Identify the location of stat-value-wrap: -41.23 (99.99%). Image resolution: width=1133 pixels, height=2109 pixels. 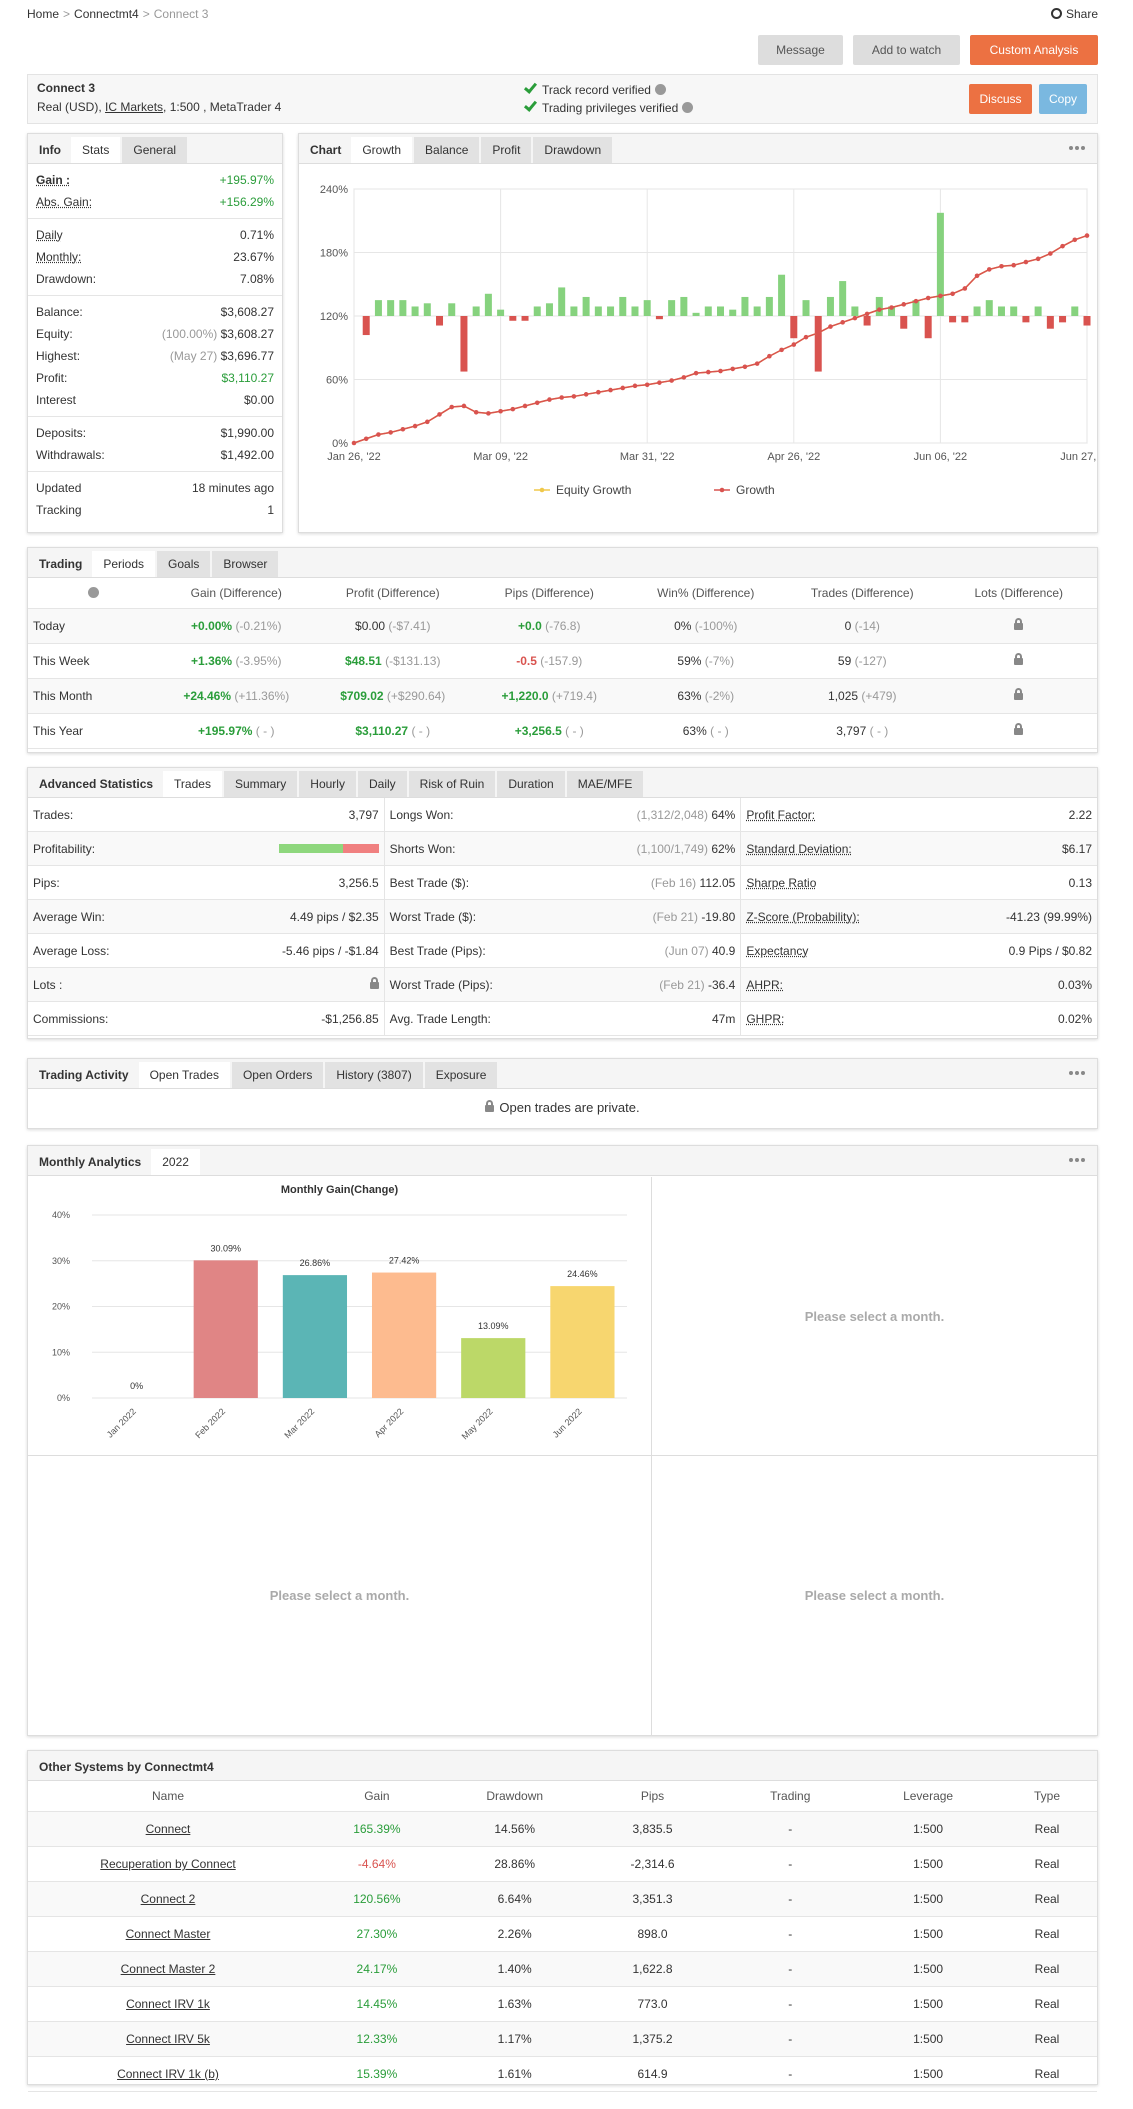
(1049, 917).